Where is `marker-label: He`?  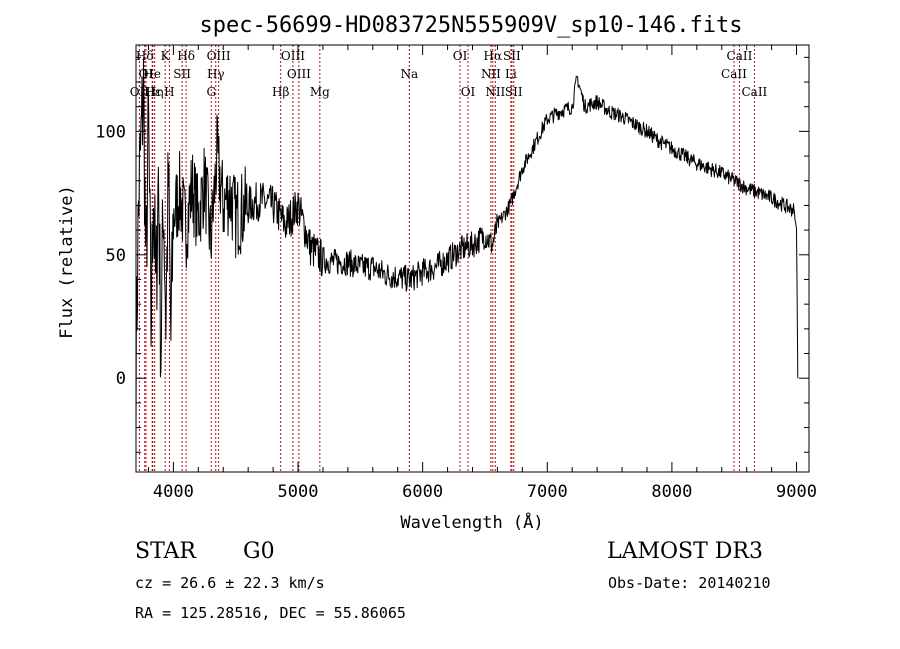
marker-label: He is located at coordinates (152, 74).